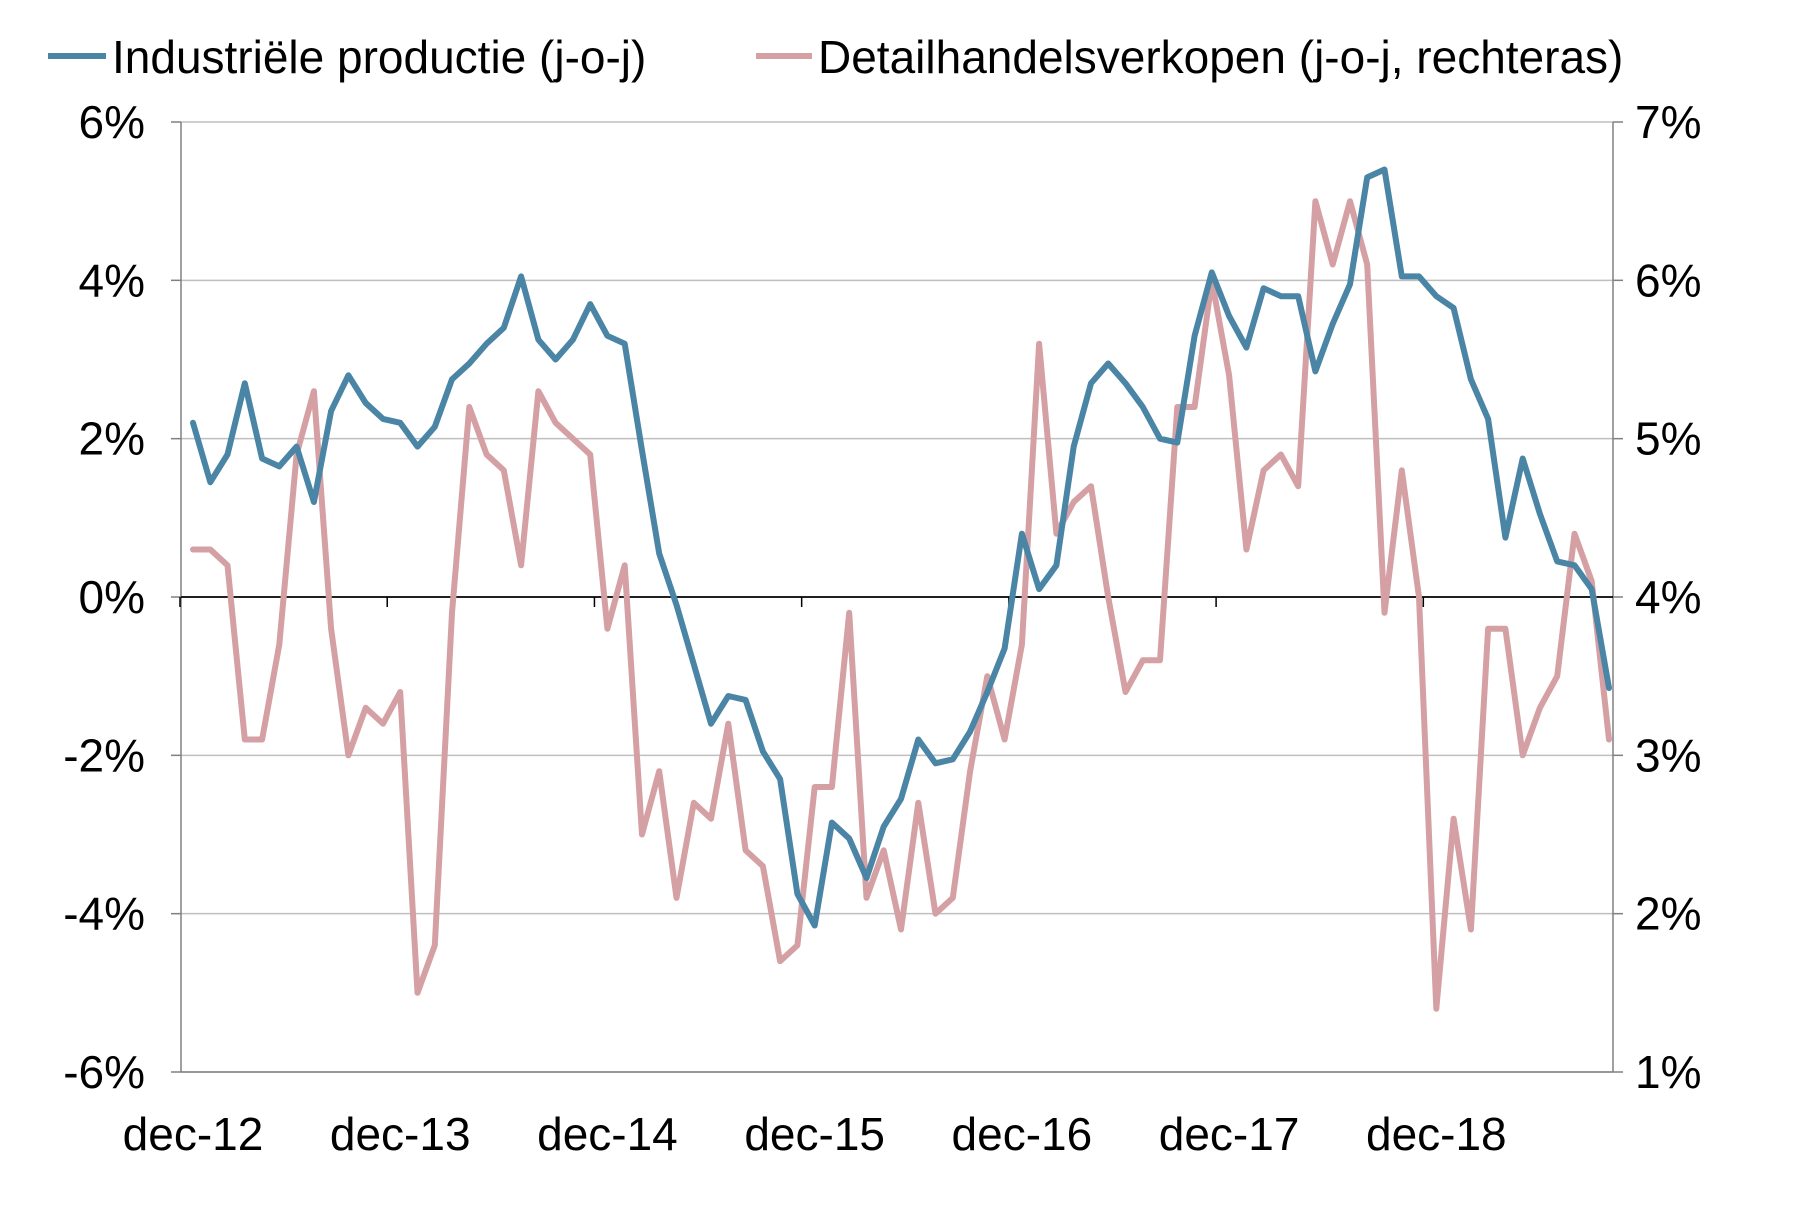  What do you see at coordinates (1668, 122) in the screenshot?
I see `y-right-tick-label: 7%` at bounding box center [1668, 122].